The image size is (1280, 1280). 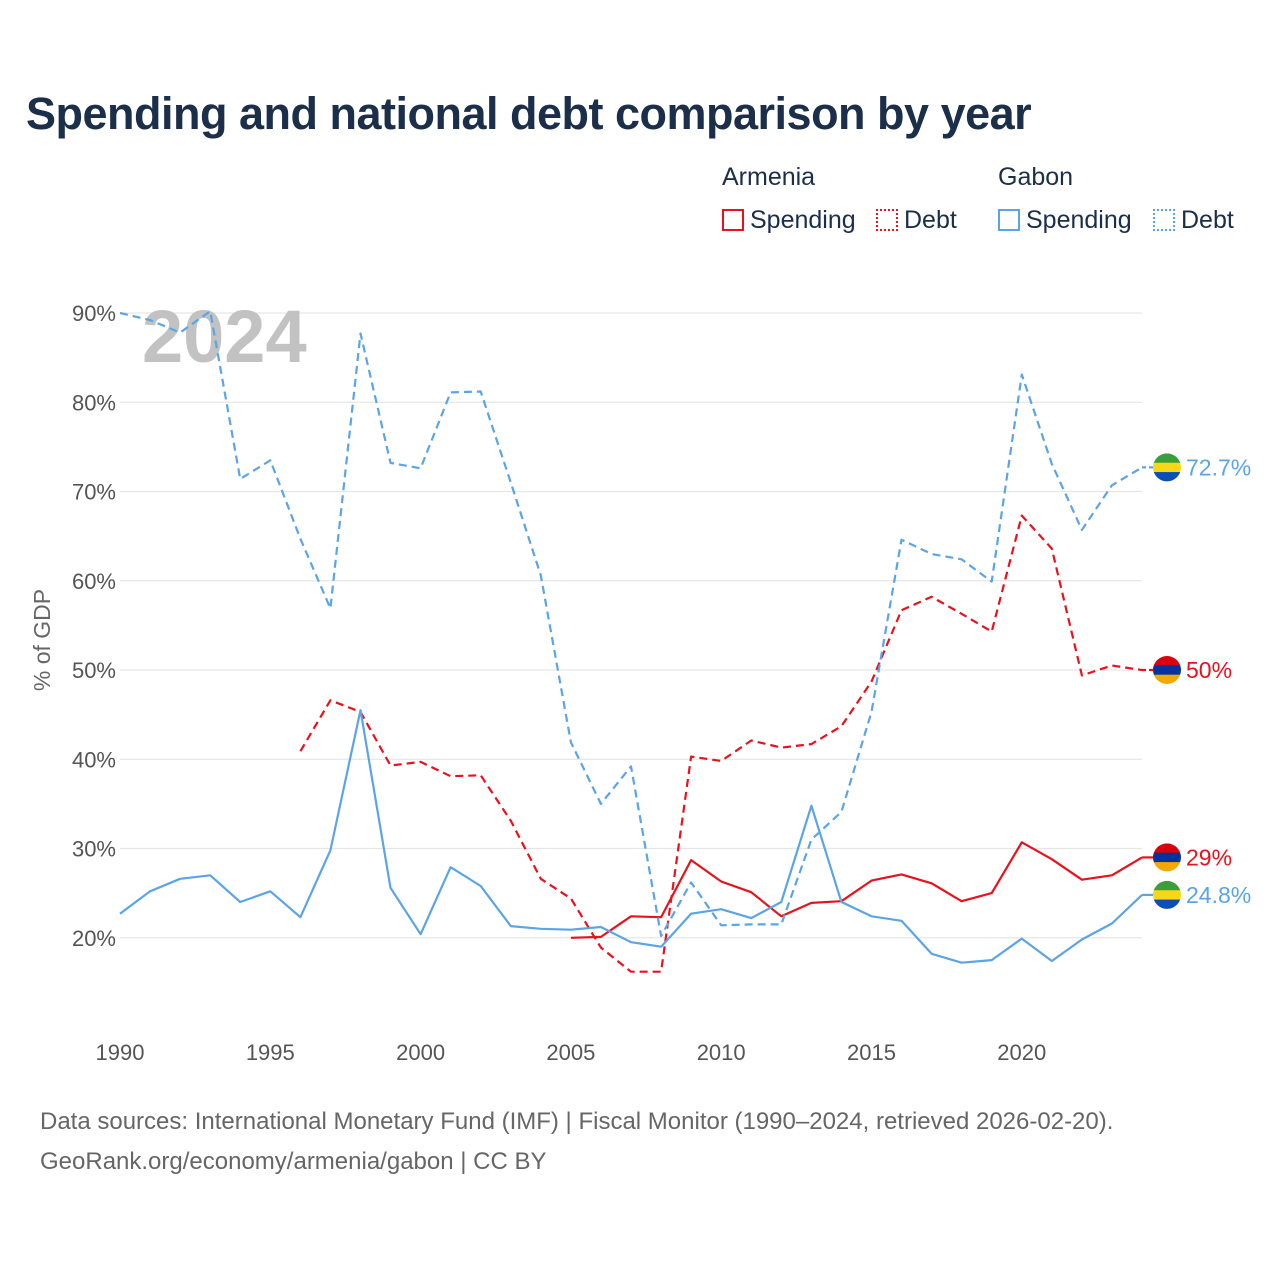 I want to click on legend-group-armenia: Armenia, so click(x=769, y=177).